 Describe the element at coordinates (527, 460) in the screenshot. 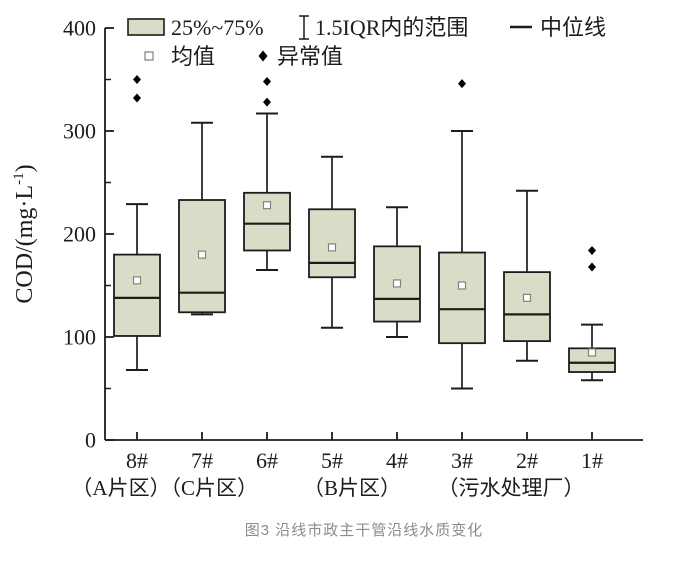

I see `x-category-label: 2#` at that location.